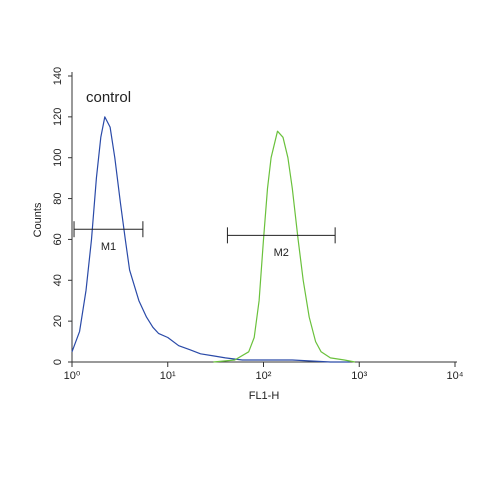  Describe the element at coordinates (168, 376) in the screenshot. I see `x-tick-label: 10¹` at that location.